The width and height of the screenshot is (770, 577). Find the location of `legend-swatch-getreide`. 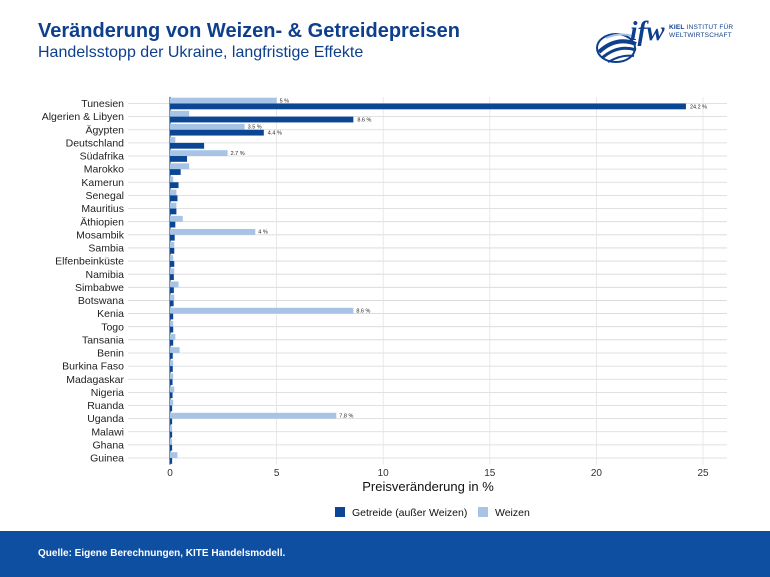

legend-swatch-getreide is located at coordinates (340, 512).